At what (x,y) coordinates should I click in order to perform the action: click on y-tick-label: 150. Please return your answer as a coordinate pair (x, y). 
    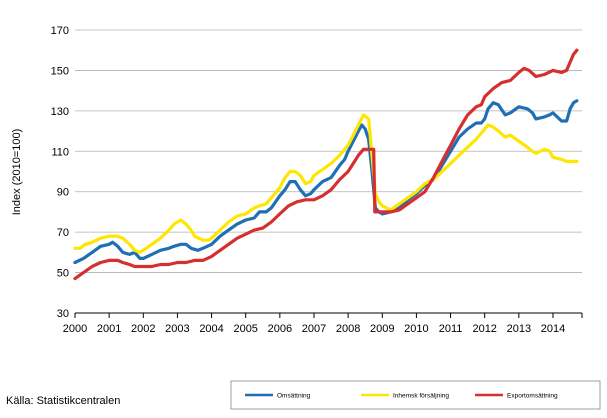
    Looking at the image, I should click on (60, 71).